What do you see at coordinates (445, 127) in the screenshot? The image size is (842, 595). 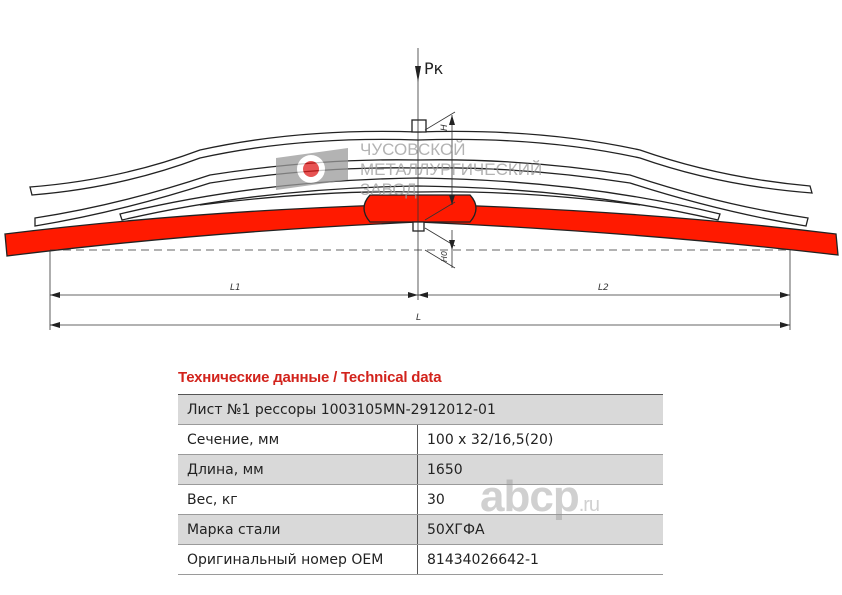 I see `dim-h-label: H` at bounding box center [445, 127].